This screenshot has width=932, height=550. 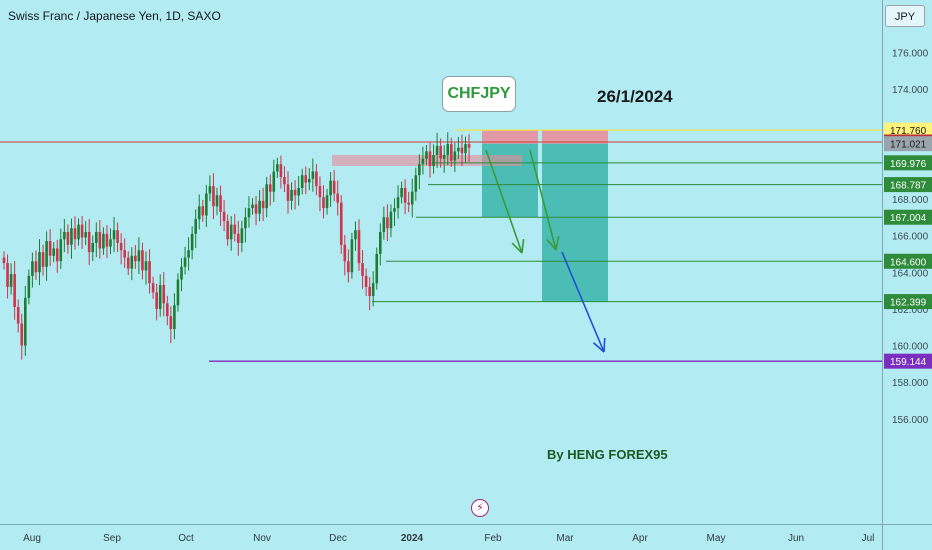 What do you see at coordinates (32, 538) in the screenshot?
I see `x-tick-label: Aug` at bounding box center [32, 538].